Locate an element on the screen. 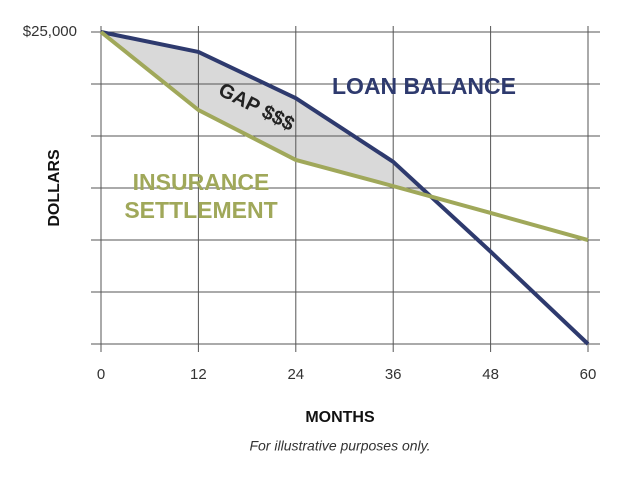 Image resolution: width=630 pixels, height=480 pixels. x-axis-label: MONTHS is located at coordinates (340, 417).